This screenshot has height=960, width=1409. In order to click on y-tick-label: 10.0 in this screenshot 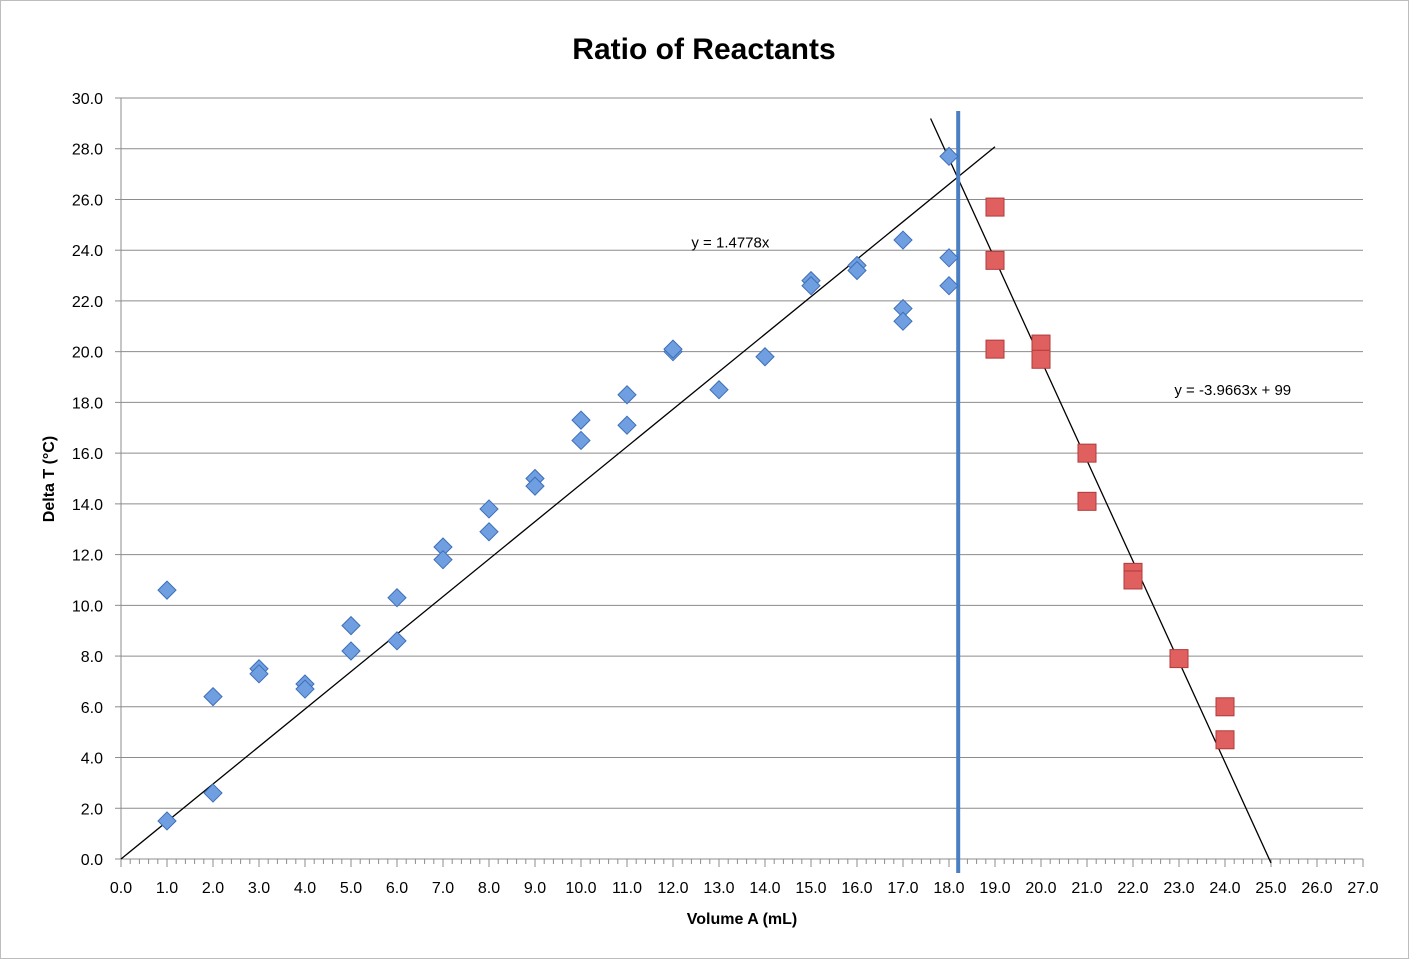, I will do `click(87, 606)`.